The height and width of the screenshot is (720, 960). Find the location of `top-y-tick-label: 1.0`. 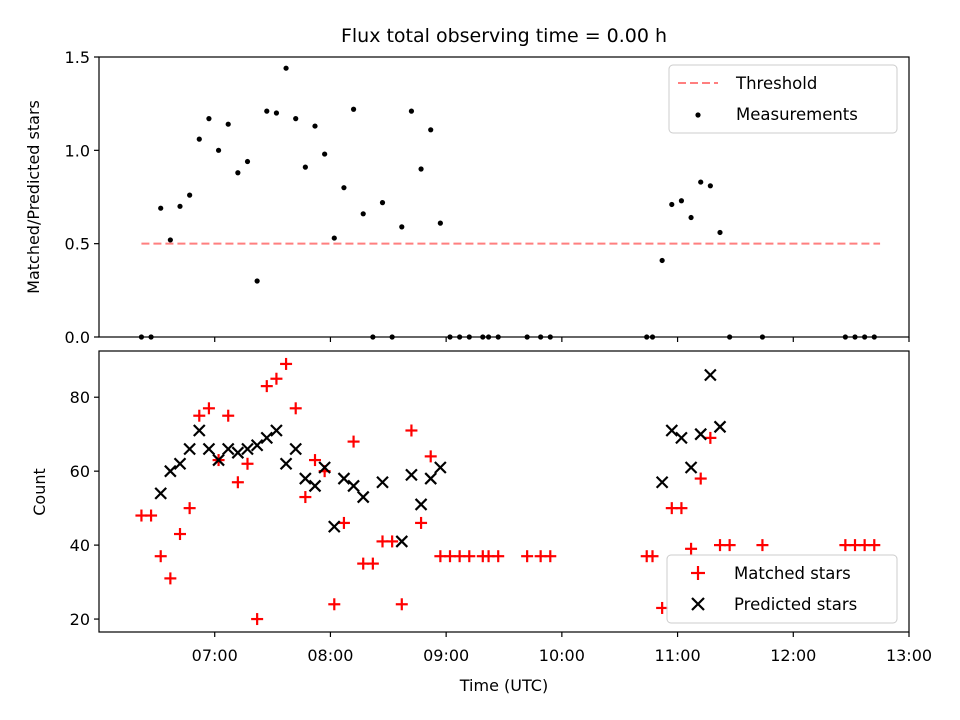

top-y-tick-label: 1.0 is located at coordinates (77, 150).